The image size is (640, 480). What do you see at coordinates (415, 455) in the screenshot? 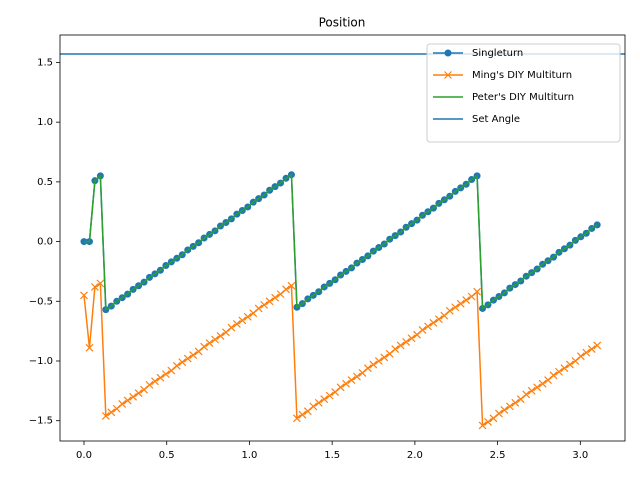
I see `x-tick-label: 2.0` at bounding box center [415, 455].